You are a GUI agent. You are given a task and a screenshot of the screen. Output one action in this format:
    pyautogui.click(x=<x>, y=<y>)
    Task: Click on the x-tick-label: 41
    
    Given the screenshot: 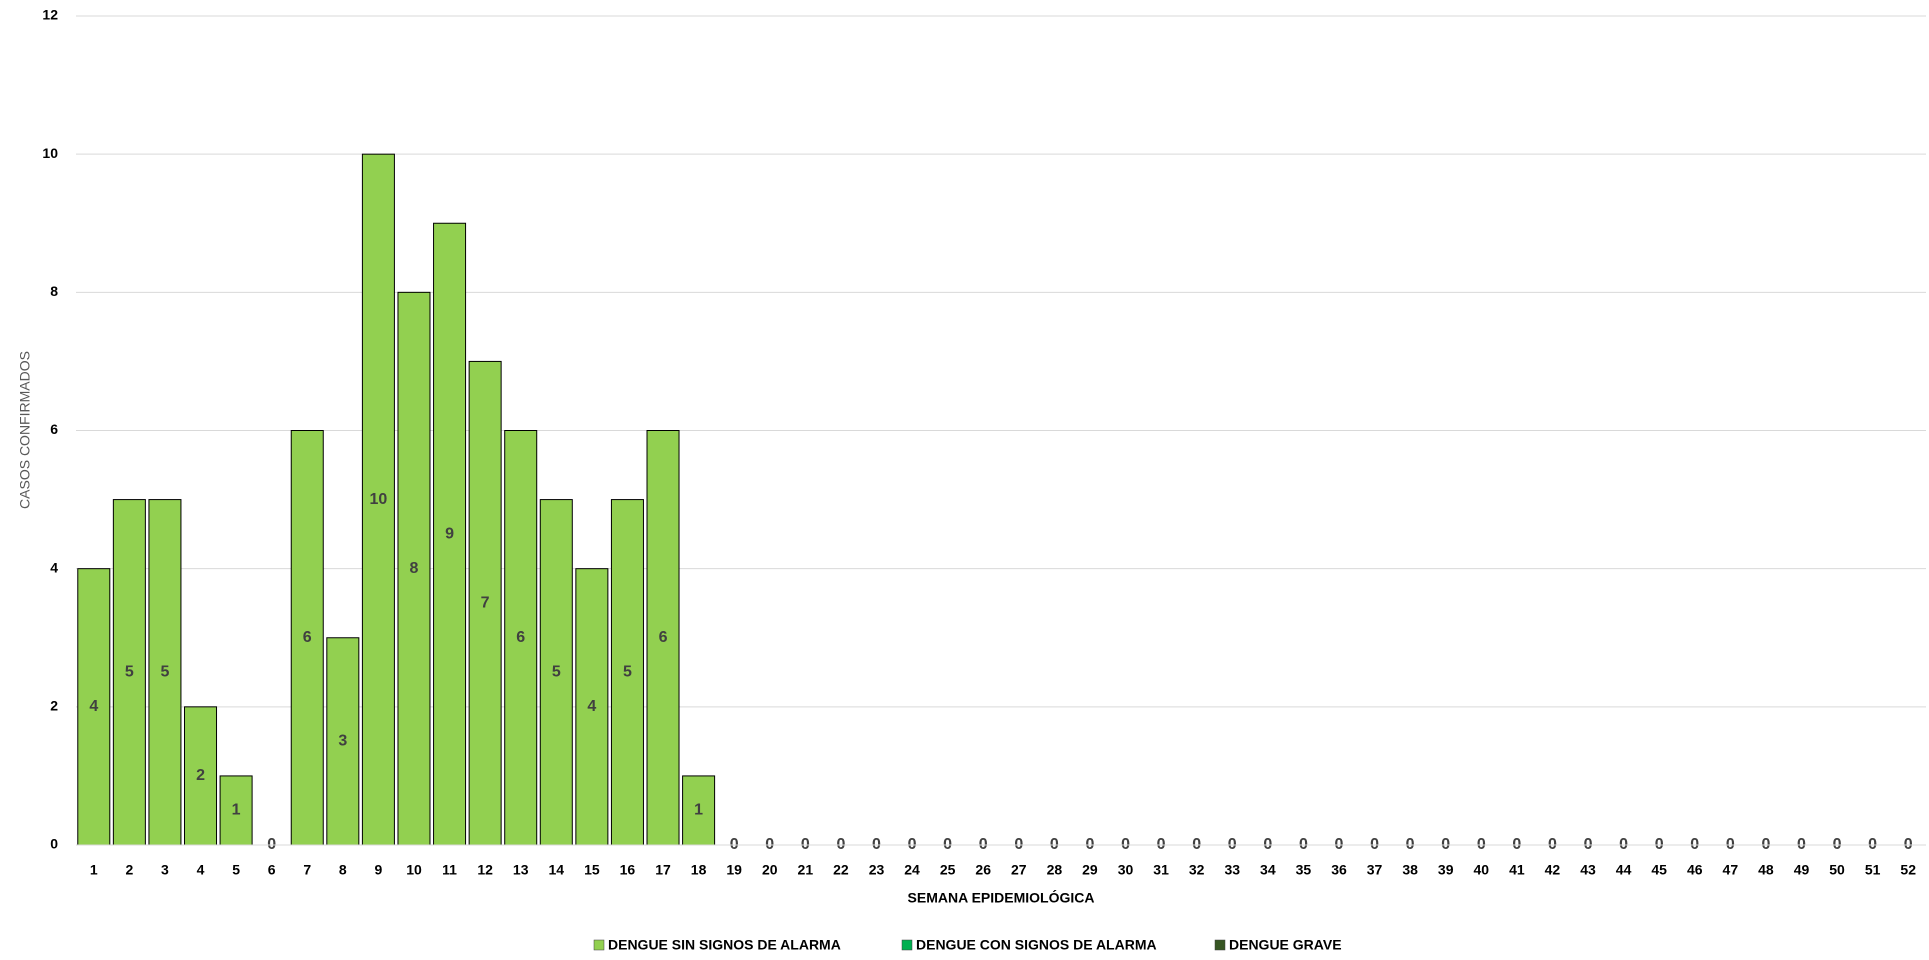 What is the action you would take?
    pyautogui.click(x=1517, y=870)
    